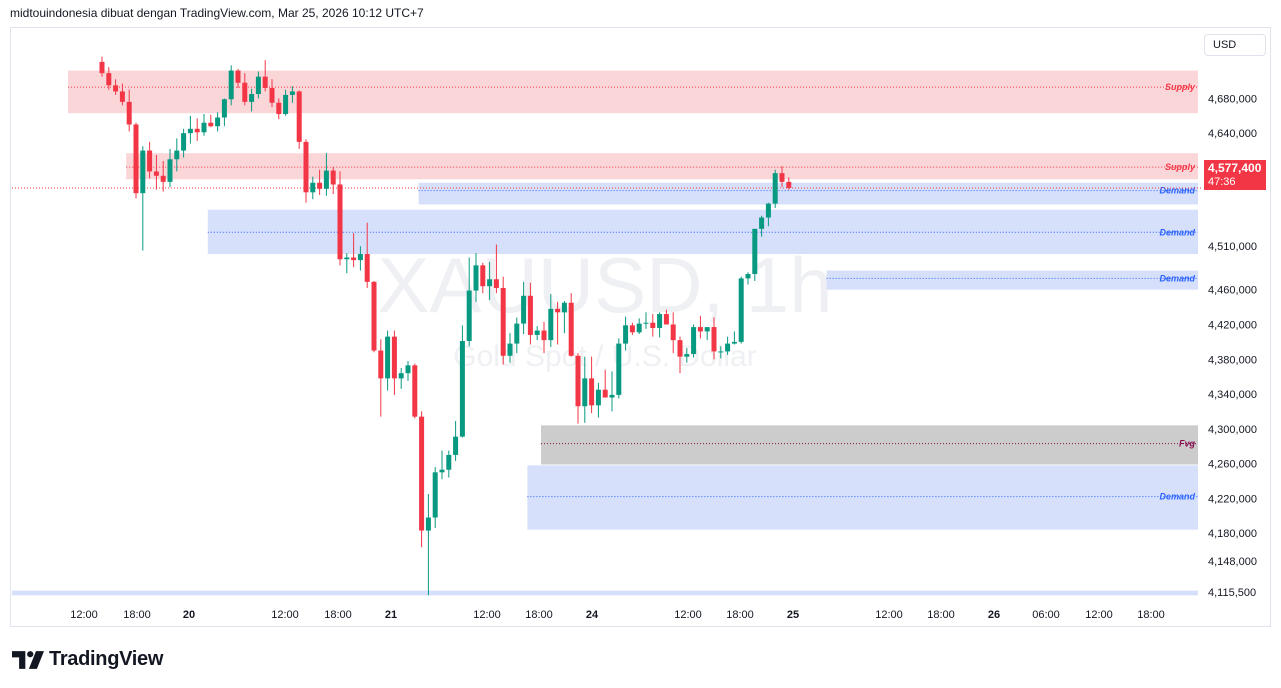 The width and height of the screenshot is (1281, 688). I want to click on price-tick-label: 4,340,000, so click(1232, 395).